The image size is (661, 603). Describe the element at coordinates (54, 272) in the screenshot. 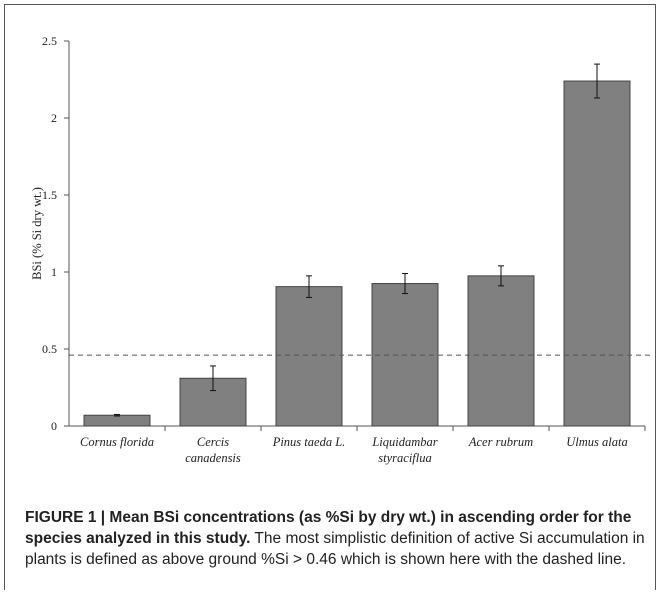

I see `y-tick-label: 1` at that location.